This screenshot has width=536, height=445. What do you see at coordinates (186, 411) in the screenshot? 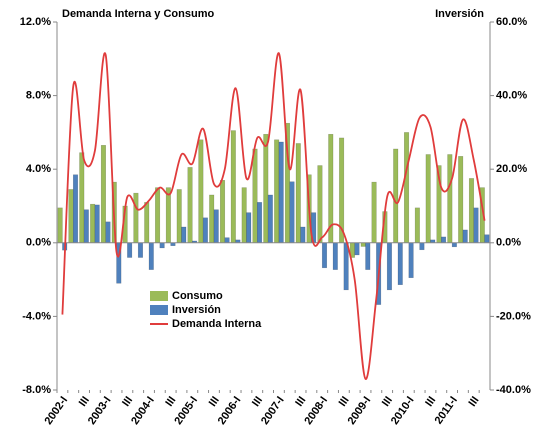
I see `x-tick-label: 2005-I` at bounding box center [186, 411].